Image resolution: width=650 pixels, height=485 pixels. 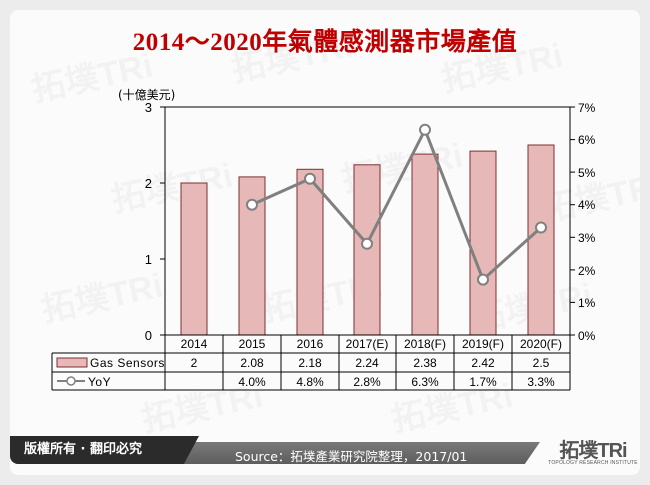 I want to click on table-cell: 4.8%, so click(x=310, y=382).